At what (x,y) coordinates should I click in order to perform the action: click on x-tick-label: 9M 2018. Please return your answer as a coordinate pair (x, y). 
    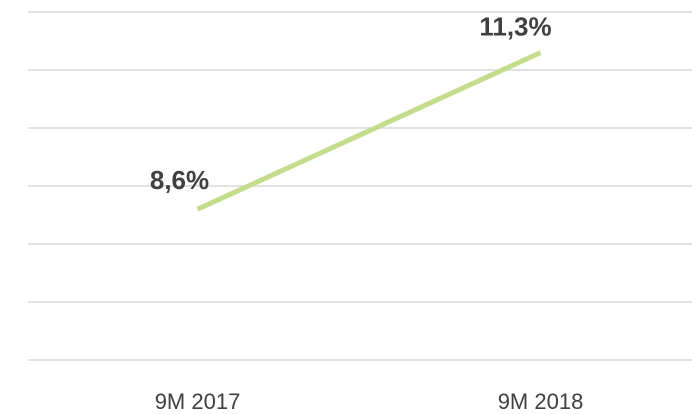
    Looking at the image, I should click on (541, 401).